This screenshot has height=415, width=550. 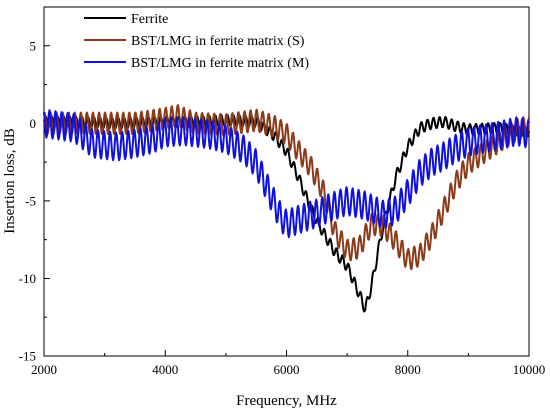 I want to click on y-tick-label: 5, so click(x=33, y=45).